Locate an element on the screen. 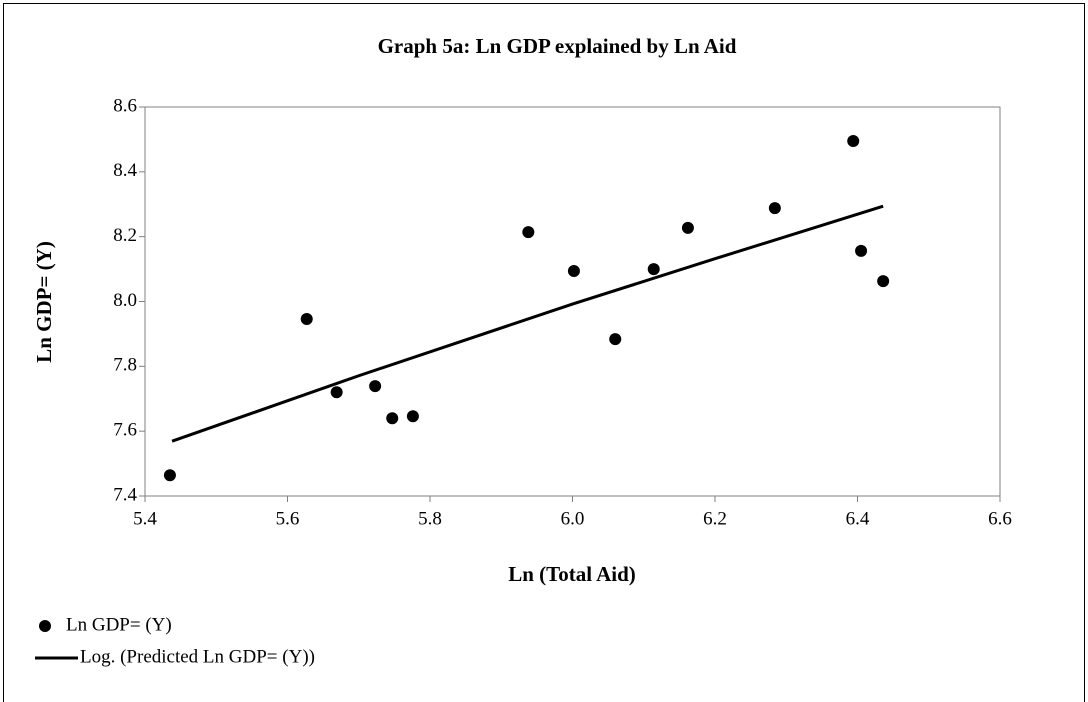 The width and height of the screenshot is (1088, 702). x-tick-label: 6.2 is located at coordinates (715, 518).